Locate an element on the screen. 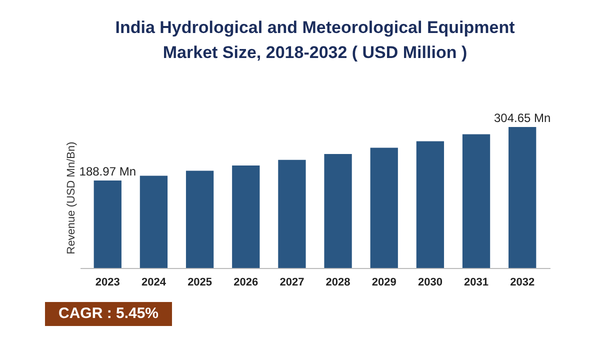 This screenshot has width=599, height=345. x-tick-label: 2031 is located at coordinates (476, 282).